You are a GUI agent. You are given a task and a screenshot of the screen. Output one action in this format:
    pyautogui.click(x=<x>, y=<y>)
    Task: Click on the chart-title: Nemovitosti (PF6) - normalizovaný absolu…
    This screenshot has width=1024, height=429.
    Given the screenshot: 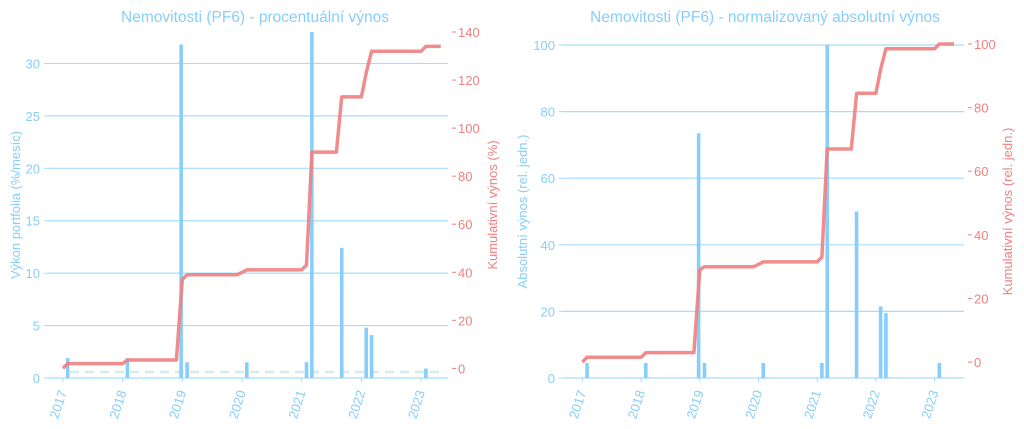 What is the action you would take?
    pyautogui.click(x=765, y=17)
    